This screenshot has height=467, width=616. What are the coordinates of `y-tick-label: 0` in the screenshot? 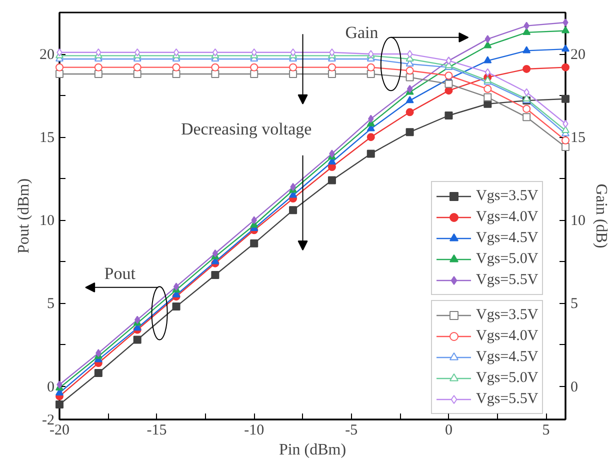 It's located at (50, 387).